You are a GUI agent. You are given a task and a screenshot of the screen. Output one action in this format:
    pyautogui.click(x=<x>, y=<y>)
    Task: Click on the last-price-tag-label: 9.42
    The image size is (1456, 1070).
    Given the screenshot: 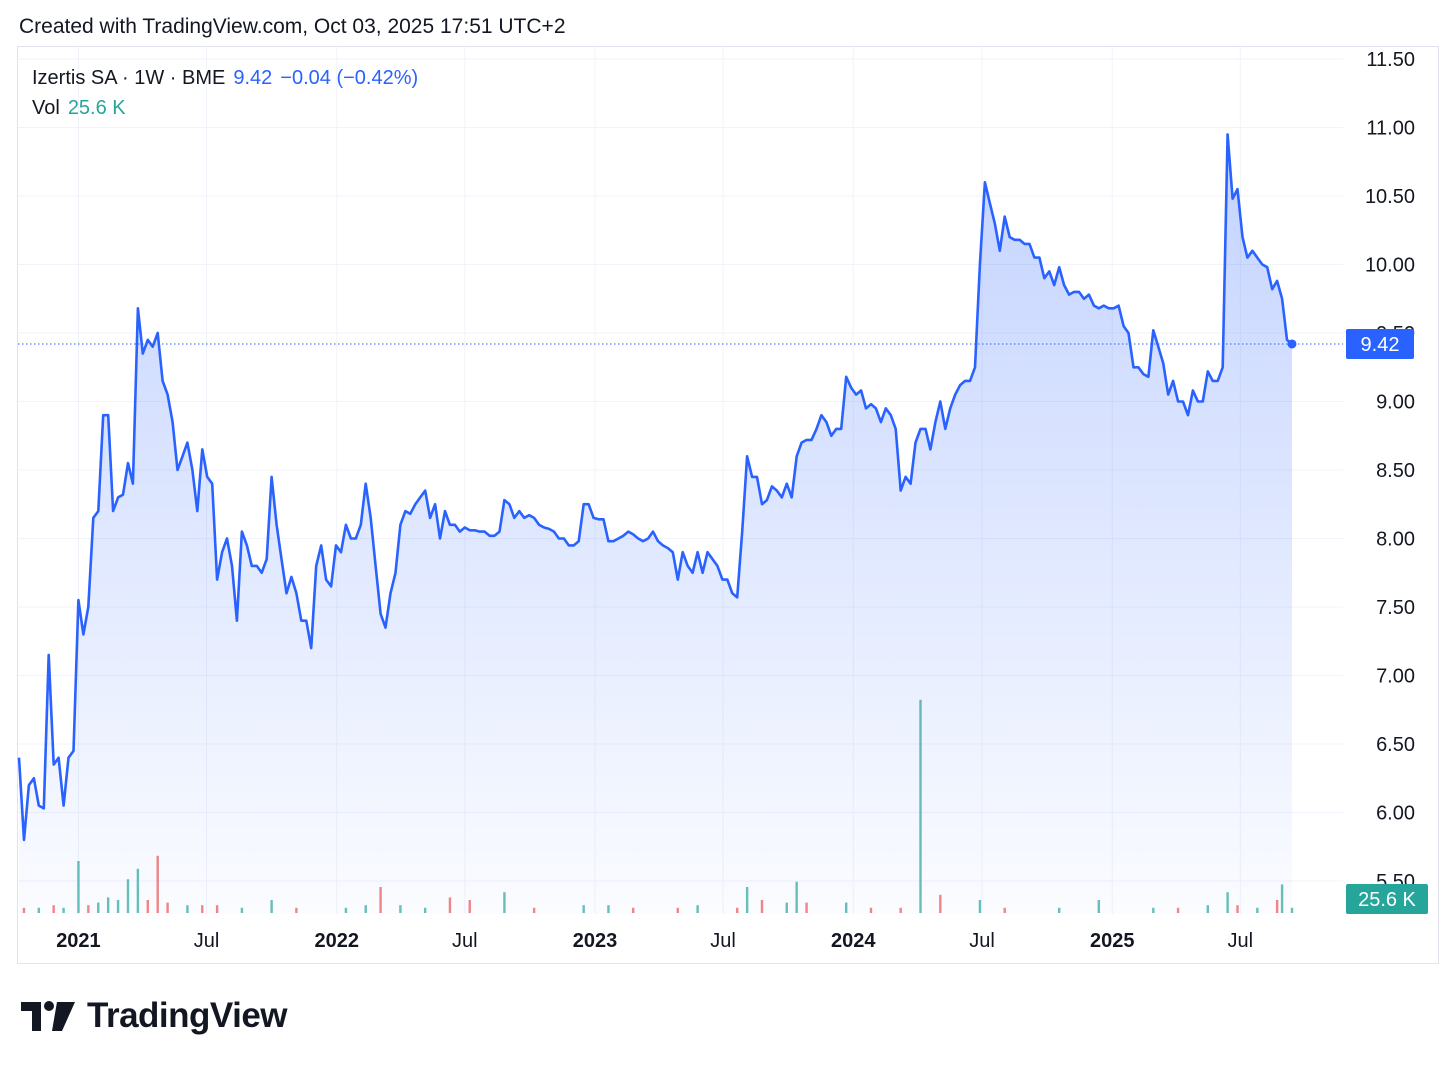 What is the action you would take?
    pyautogui.click(x=1380, y=345)
    